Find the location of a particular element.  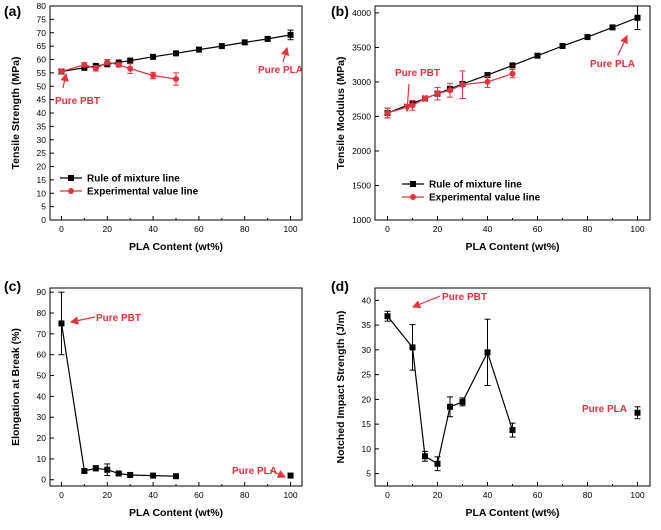

panel-label: (c) is located at coordinates (12, 286).